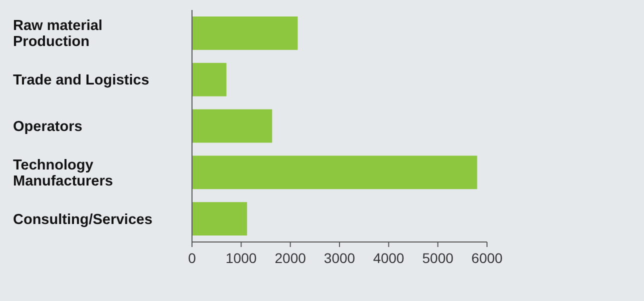 The image size is (644, 301). I want to click on x-tick-label: 6000, so click(487, 258).